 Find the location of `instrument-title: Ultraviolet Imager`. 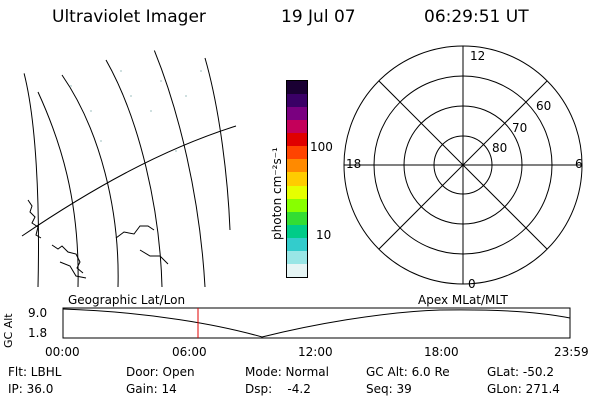

instrument-title: Ultraviolet Imager is located at coordinates (129, 17).